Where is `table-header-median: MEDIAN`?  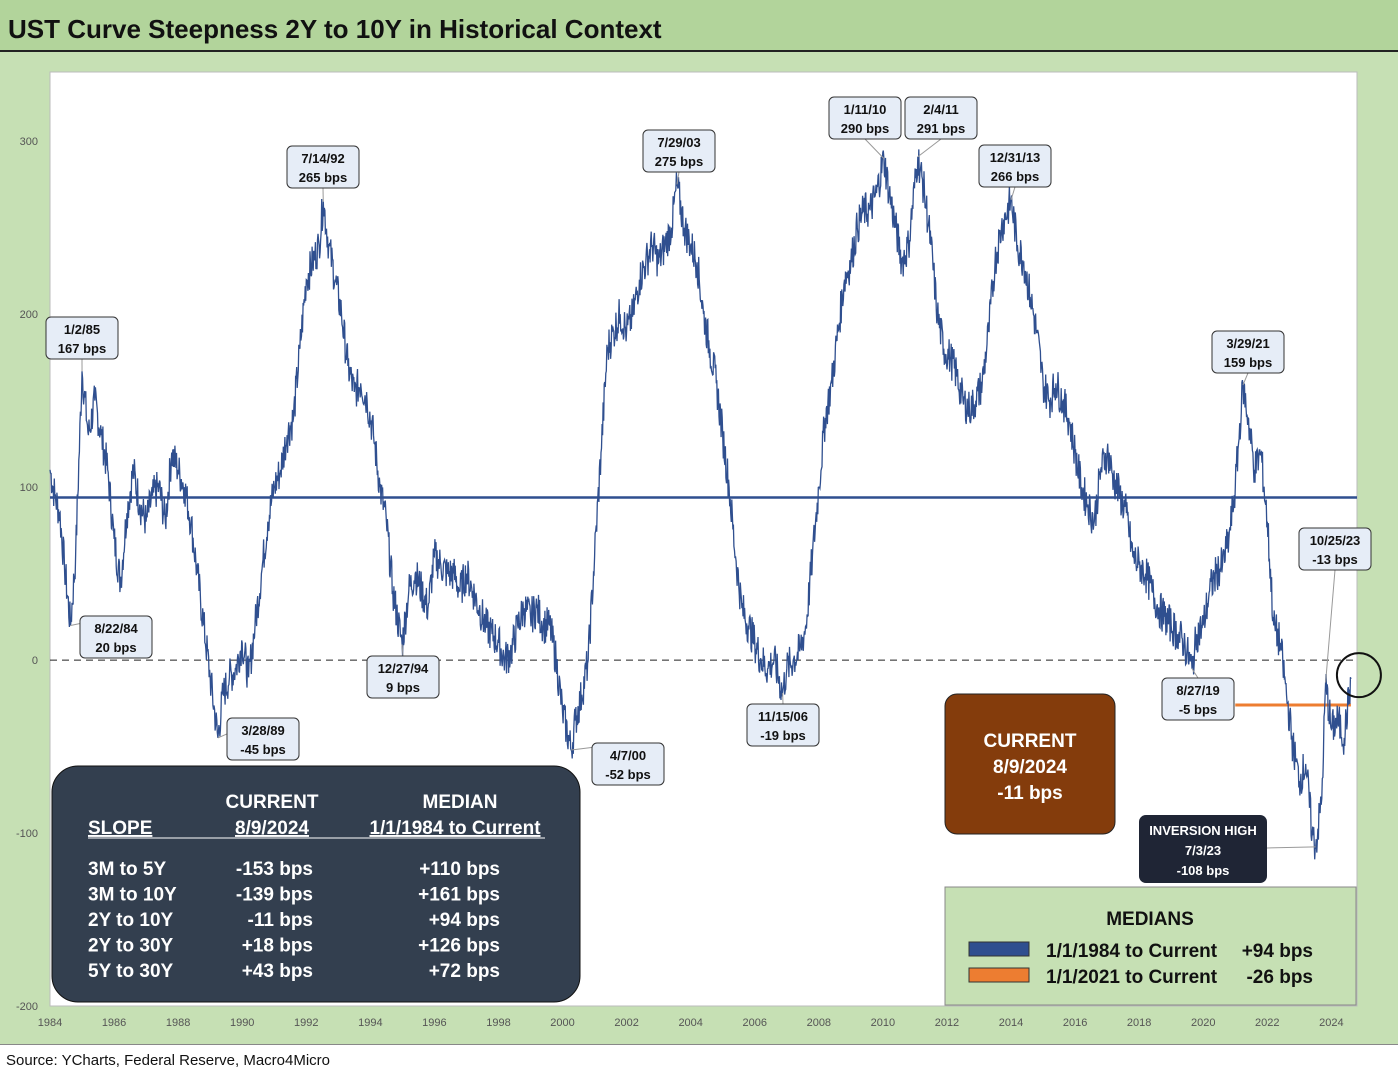 table-header-median: MEDIAN is located at coordinates (460, 802).